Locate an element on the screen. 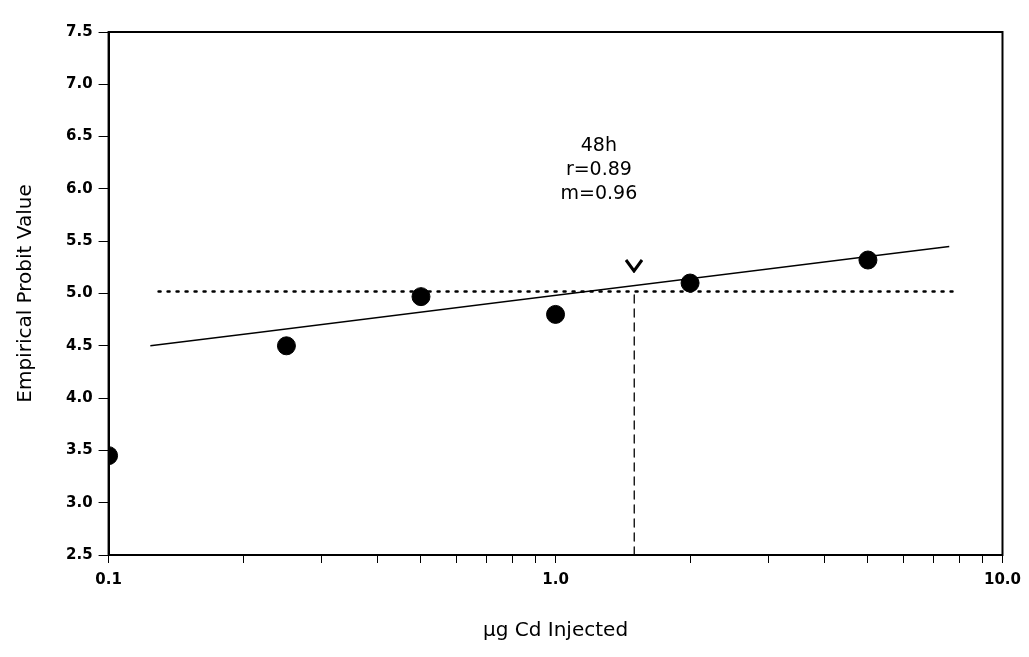 The image size is (1029, 657). y-tick-label: 4.0 is located at coordinates (79, 396).